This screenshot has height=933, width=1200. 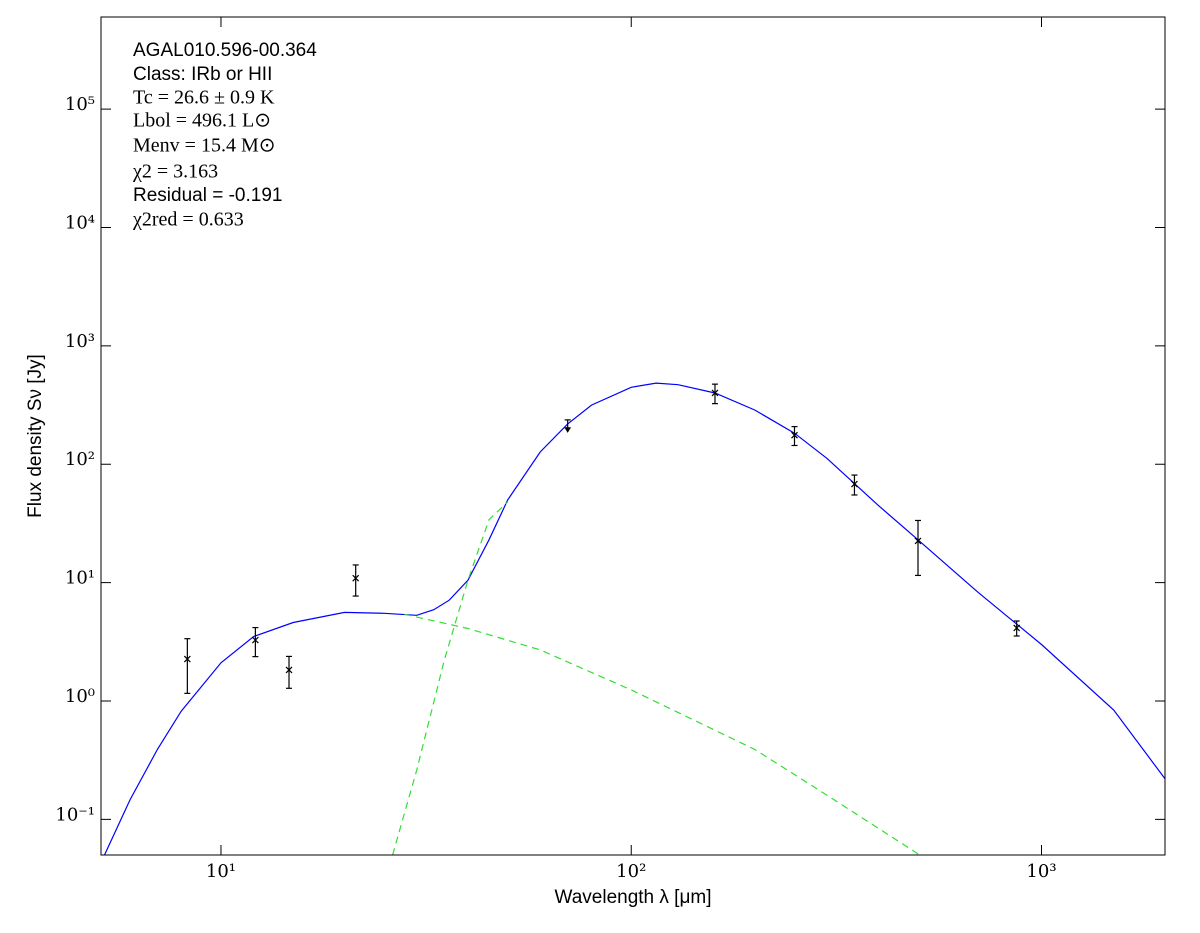 What do you see at coordinates (225, 50) in the screenshot?
I see `annotation: AGAL010.596-00.364` at bounding box center [225, 50].